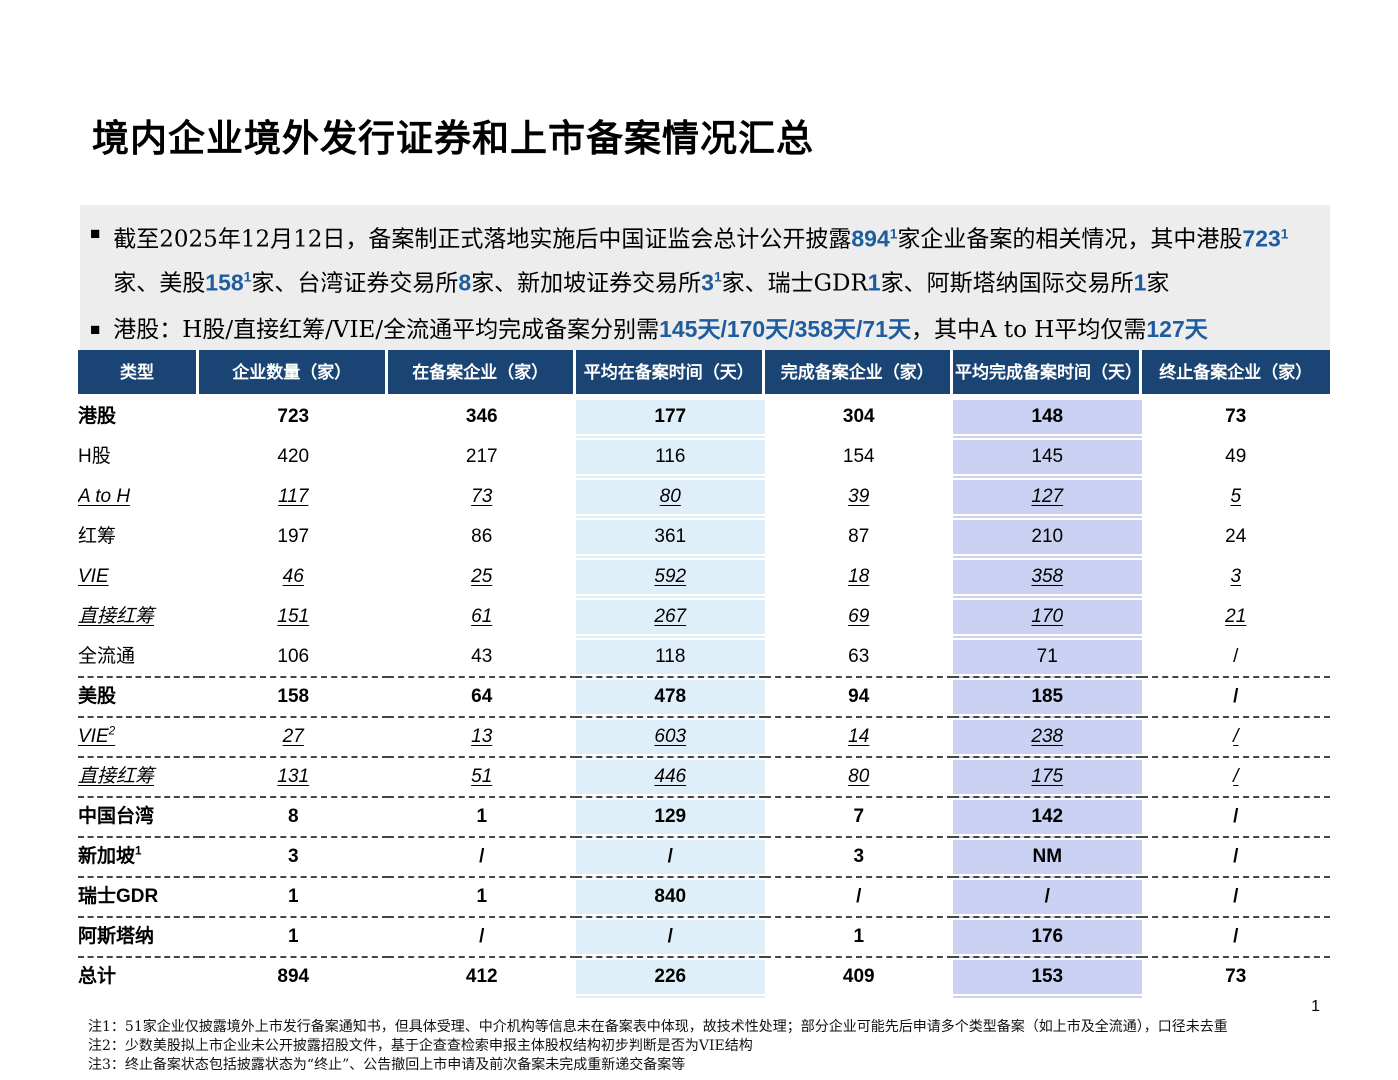 The width and height of the screenshot is (1398, 1080). I want to click on table-cell: 478, so click(670, 698).